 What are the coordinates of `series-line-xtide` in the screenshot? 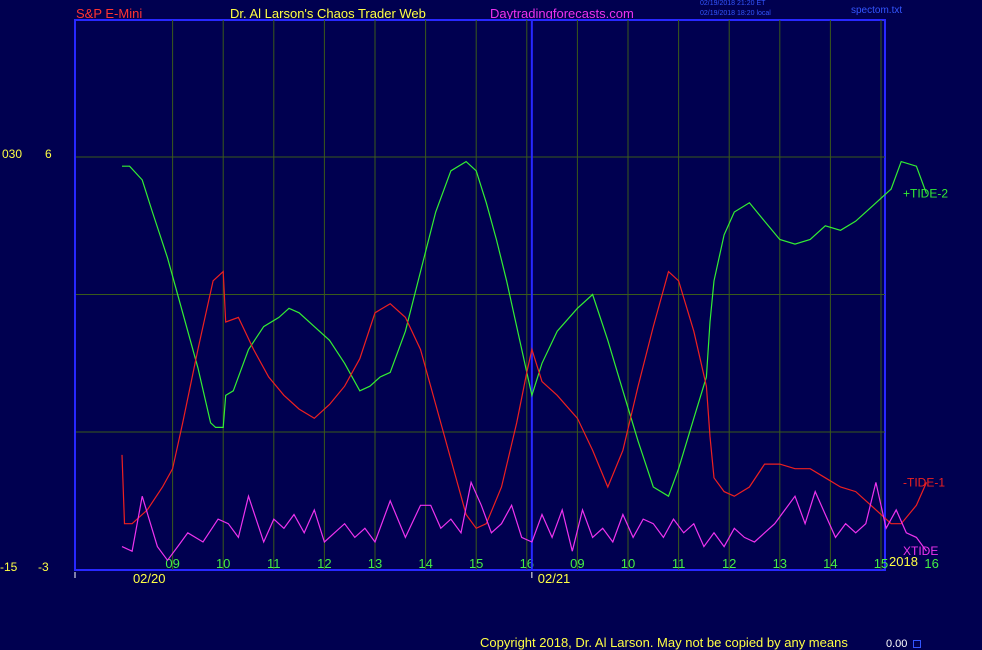 It's located at (524, 521).